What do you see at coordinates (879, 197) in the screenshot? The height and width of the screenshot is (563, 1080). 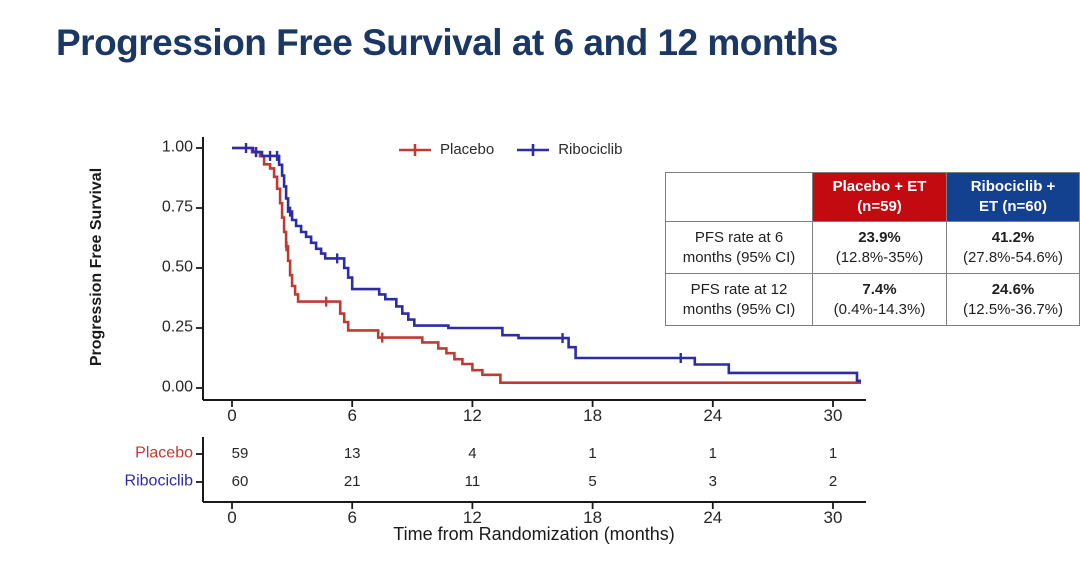 I see `table-header-placebo: Placebo + ET (n=59)` at bounding box center [879, 197].